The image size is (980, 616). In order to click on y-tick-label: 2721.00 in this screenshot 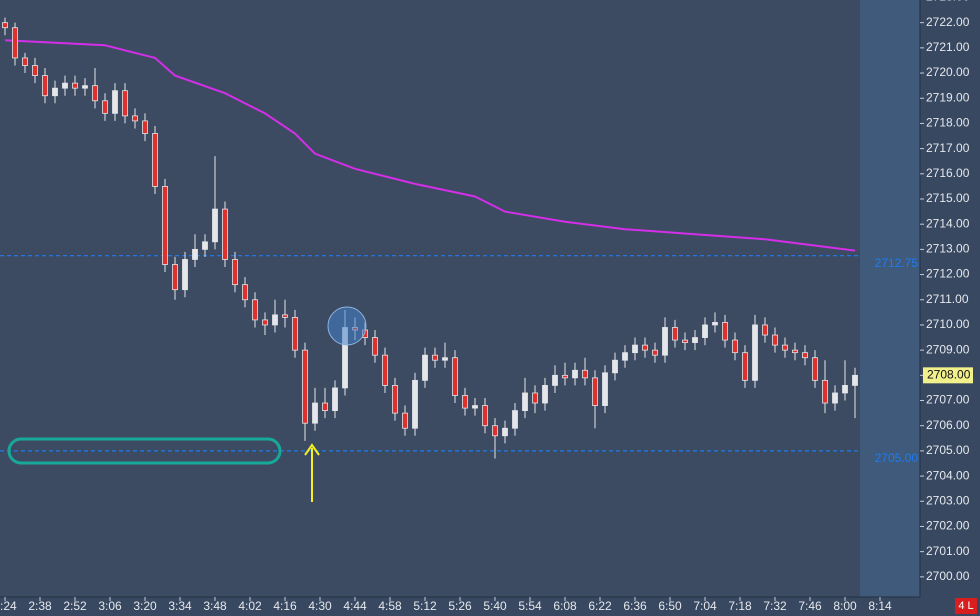, I will do `click(948, 47)`.